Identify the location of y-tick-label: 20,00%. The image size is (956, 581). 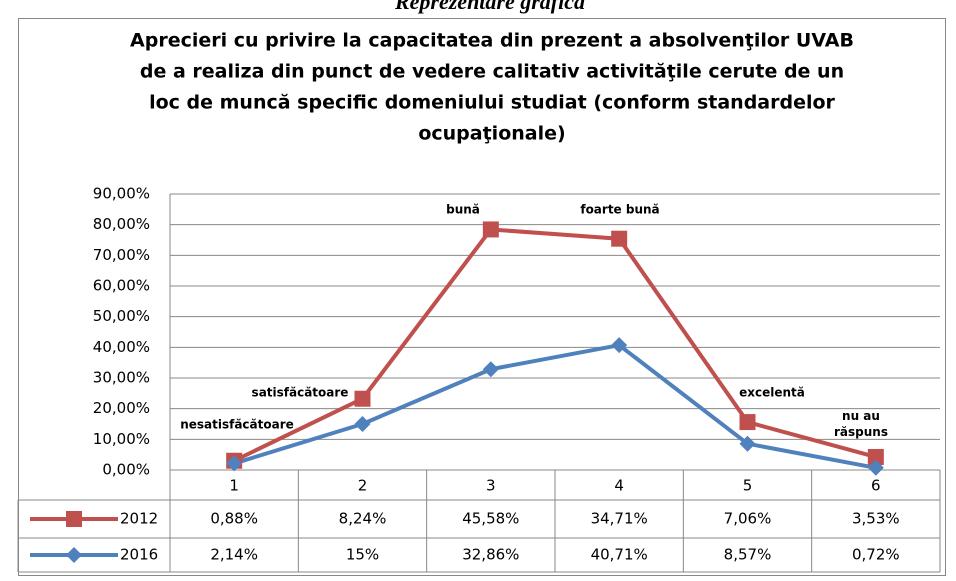
(121, 408).